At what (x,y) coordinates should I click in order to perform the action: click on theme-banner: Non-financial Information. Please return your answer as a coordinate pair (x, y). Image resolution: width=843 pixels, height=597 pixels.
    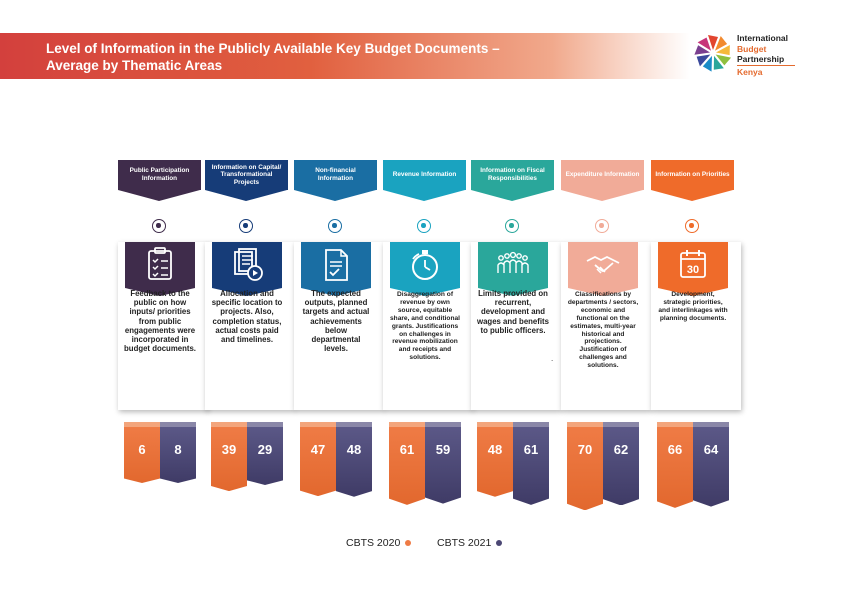
    Looking at the image, I should click on (335, 175).